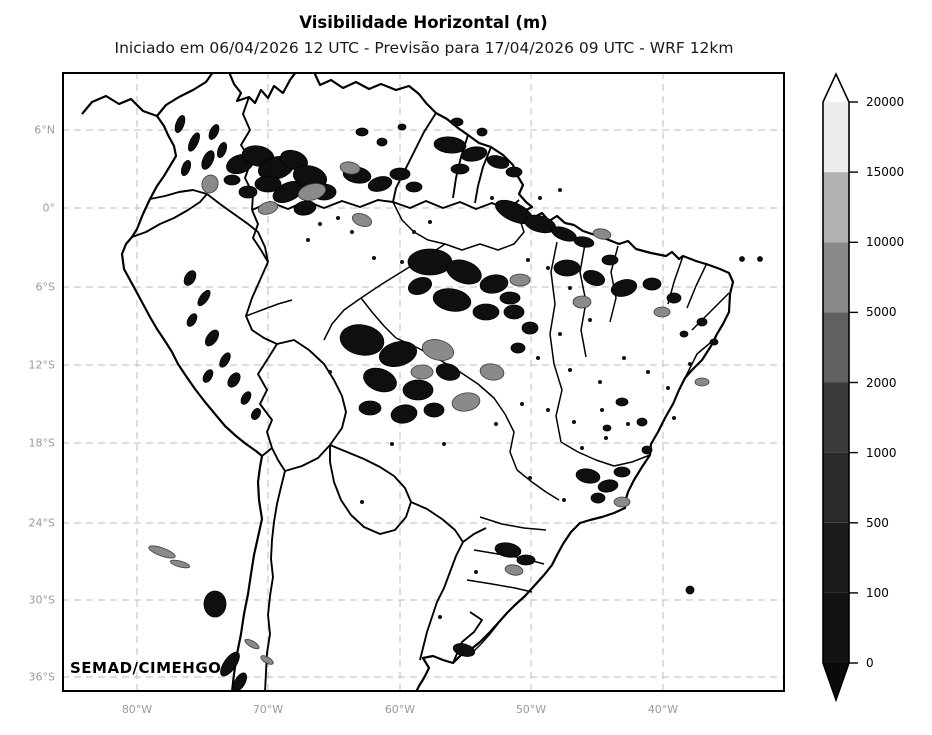 The image size is (932, 735). I want to click on y-tick-30s: 30°S, so click(41, 600).